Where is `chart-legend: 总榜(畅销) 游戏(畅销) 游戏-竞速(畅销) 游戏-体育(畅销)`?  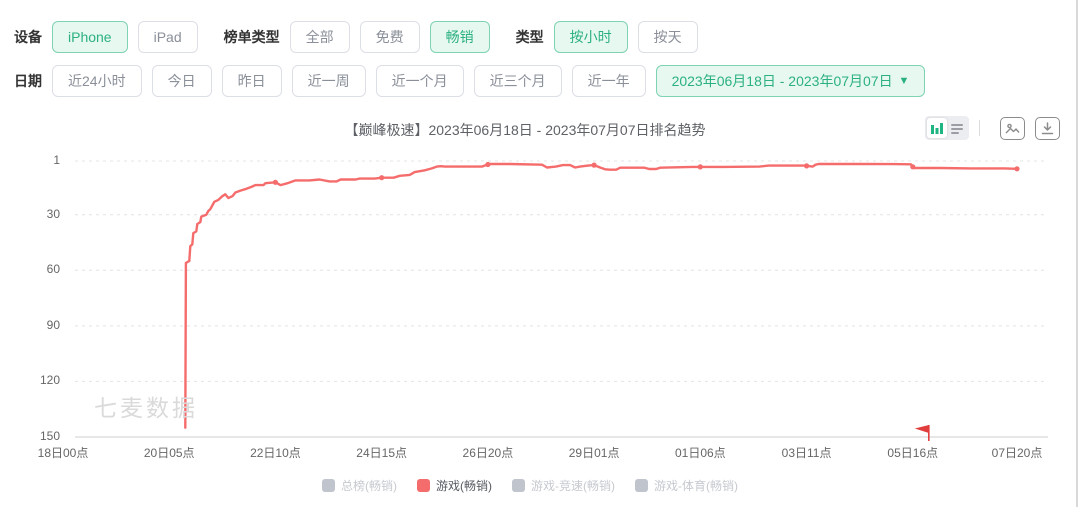
chart-legend: 总榜(畅销) 游戏(畅销) 游戏-竞速(畅销) 游戏-体育(畅销) is located at coordinates (530, 485).